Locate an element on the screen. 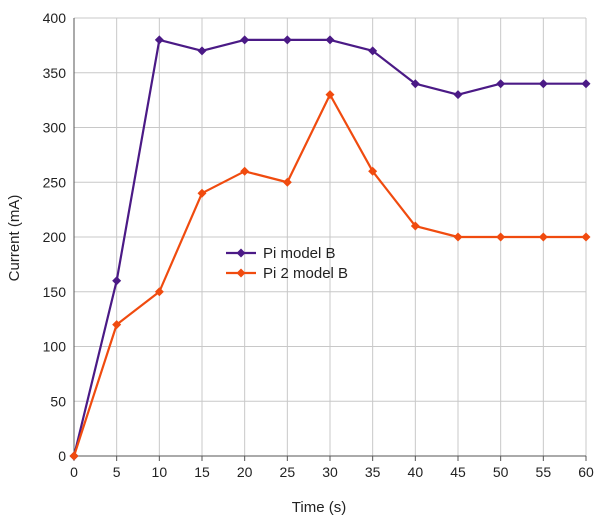 Image resolution: width=600 pixels, height=519 pixels. x-tick-label: 60 is located at coordinates (586, 472).